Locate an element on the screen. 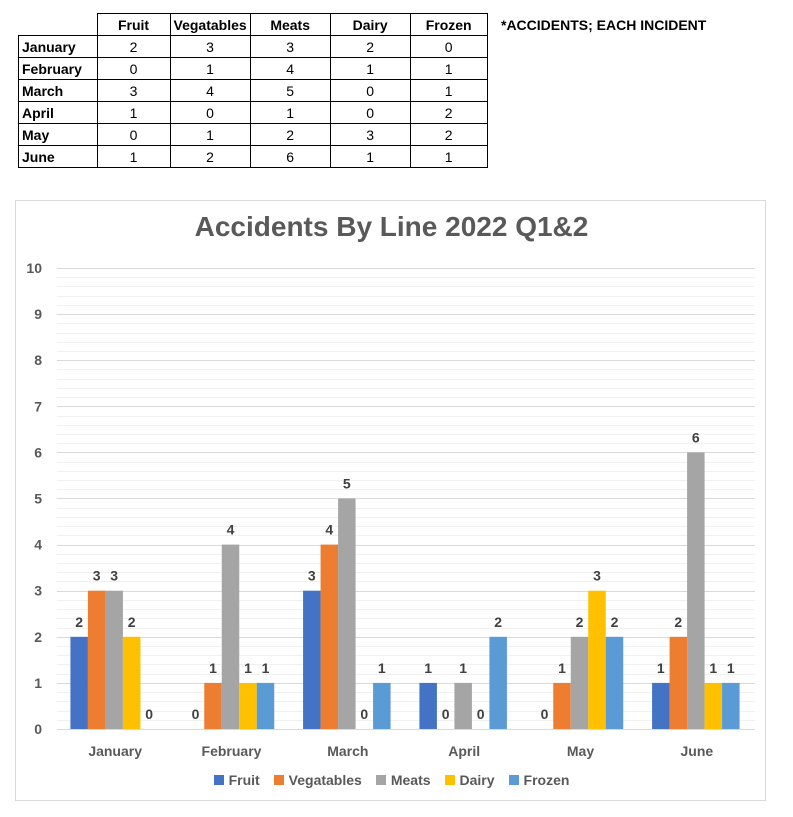 The height and width of the screenshot is (817, 793). table-row-month: April is located at coordinates (58, 112).